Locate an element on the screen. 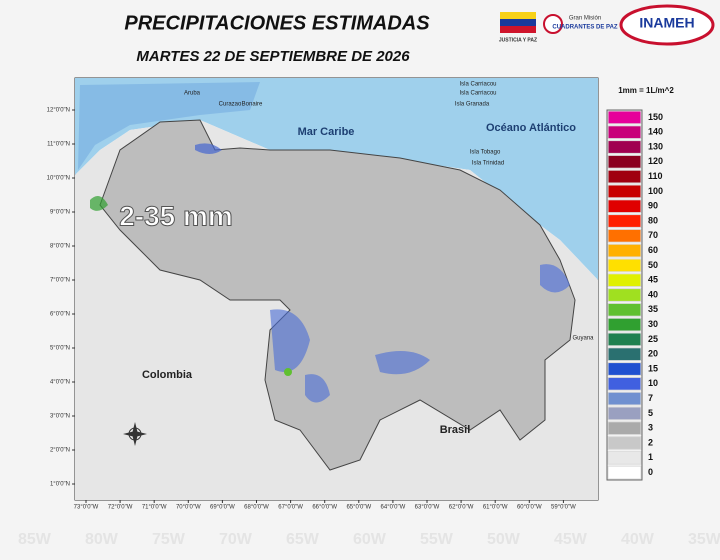 The height and width of the screenshot is (560, 720). legend-frame is located at coordinates (624, 295).